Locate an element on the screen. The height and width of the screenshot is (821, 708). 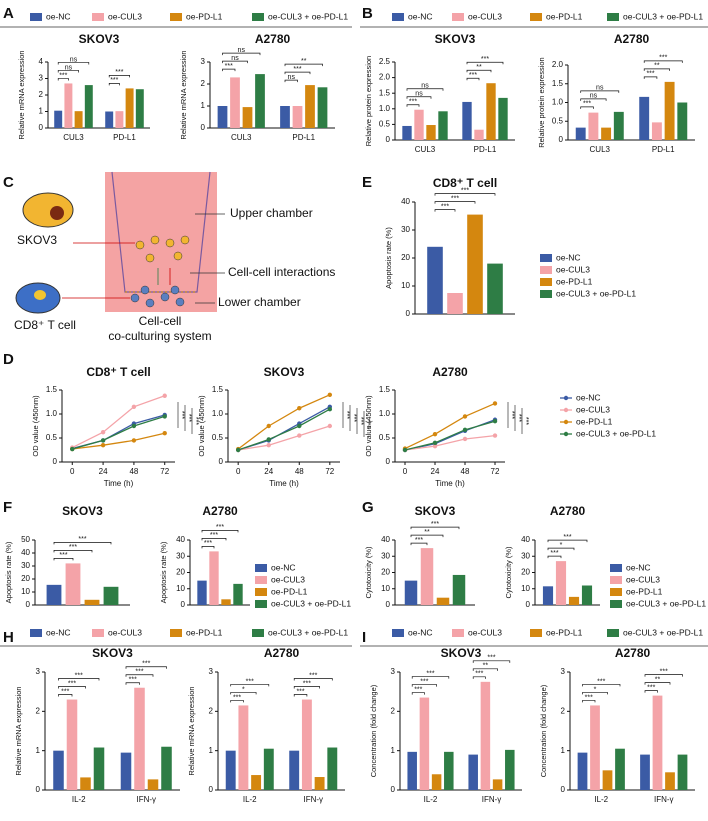
y-axis-label: OD value (450nm) is located at coordinates (35, 426).